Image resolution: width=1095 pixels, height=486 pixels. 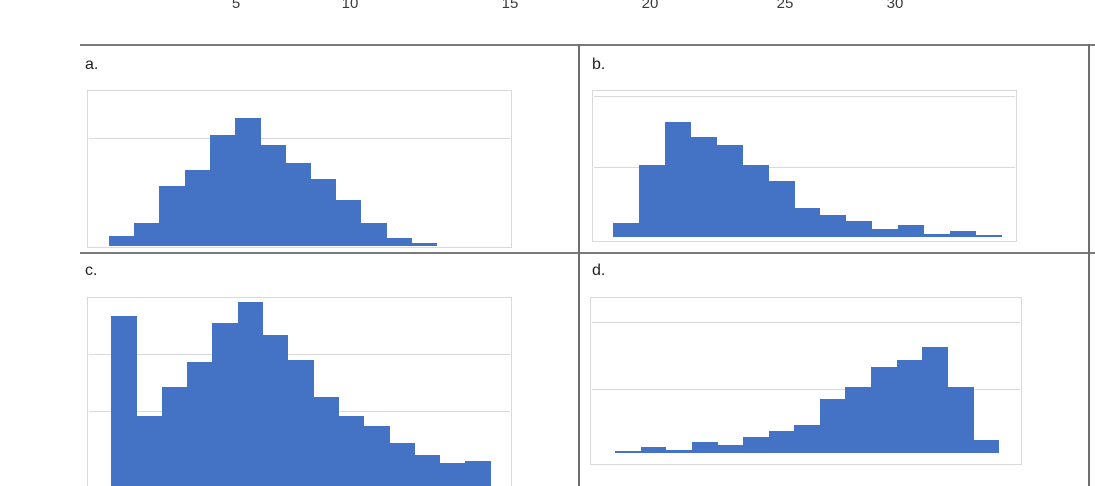 What do you see at coordinates (587, 253) in the screenshot?
I see `table-border-middle` at bounding box center [587, 253].